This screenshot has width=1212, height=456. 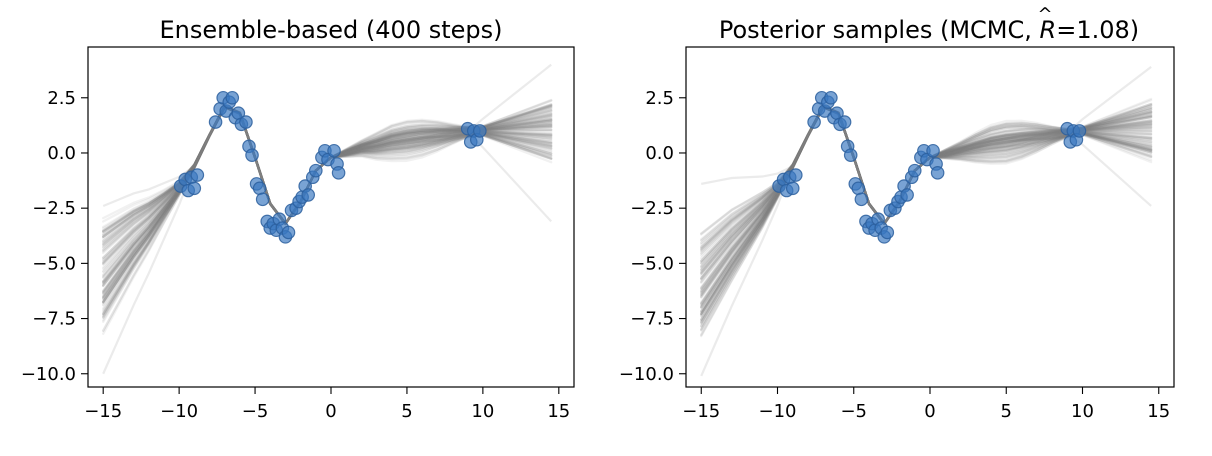 I want to click on panel-title-symbol: R, so click(x=1048, y=30).